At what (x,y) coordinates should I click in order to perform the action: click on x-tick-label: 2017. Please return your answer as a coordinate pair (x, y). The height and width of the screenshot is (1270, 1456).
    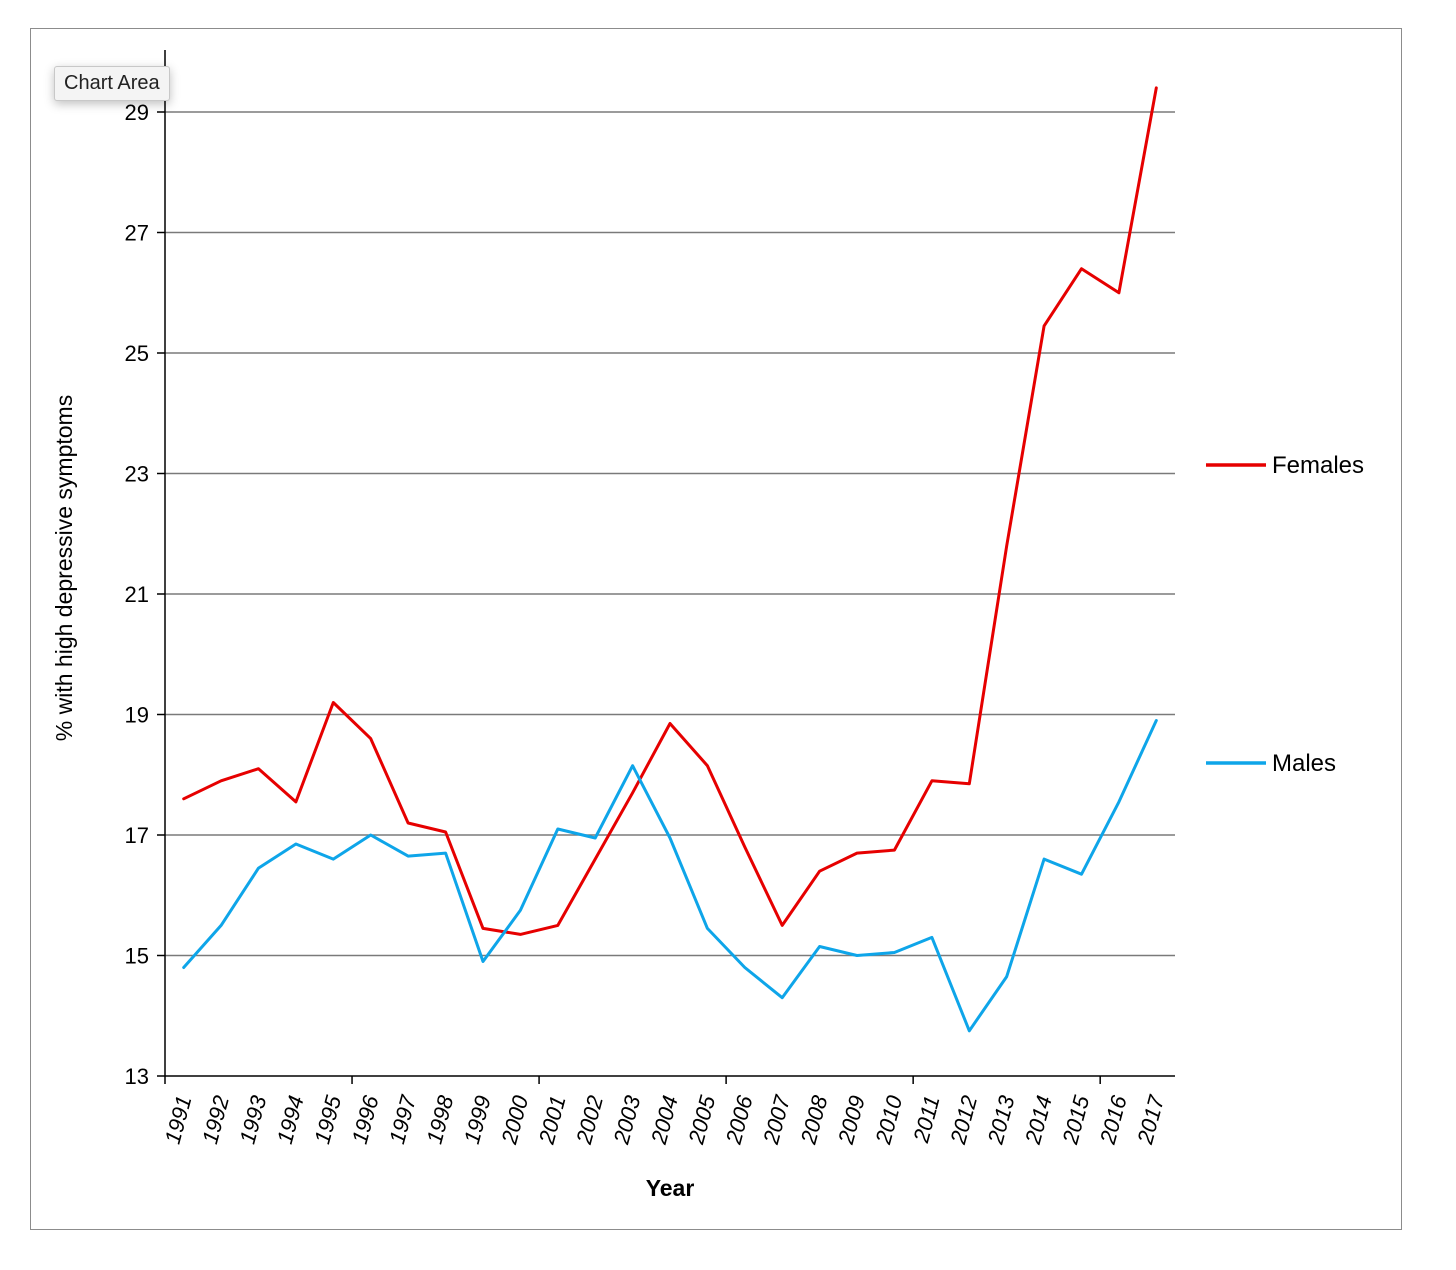
    Looking at the image, I should click on (1150, 1119).